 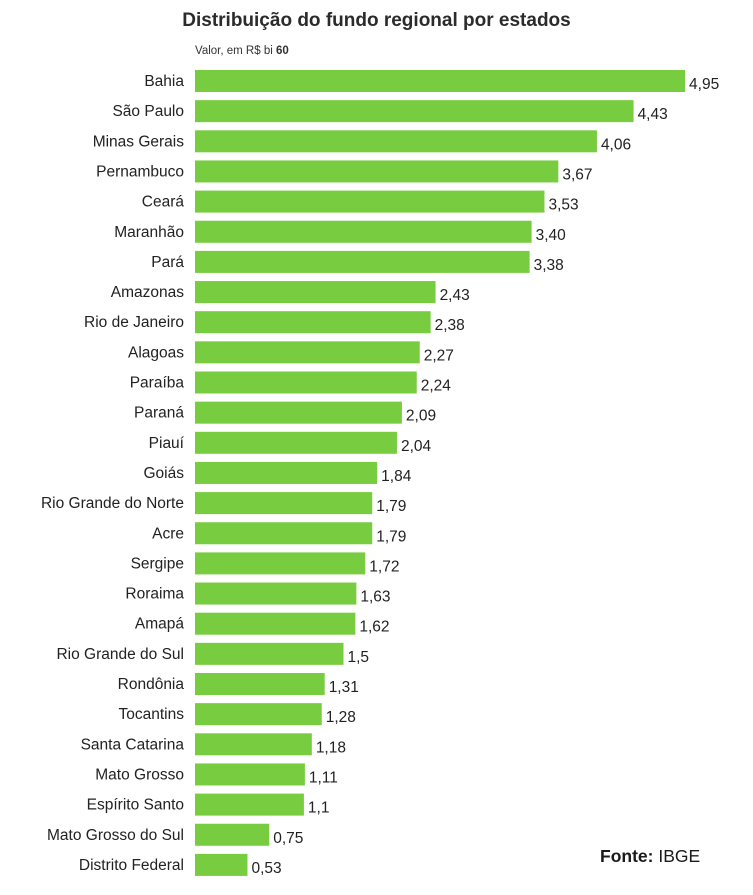 What do you see at coordinates (152, 714) in the screenshot?
I see `category-label-21: Tocantins` at bounding box center [152, 714].